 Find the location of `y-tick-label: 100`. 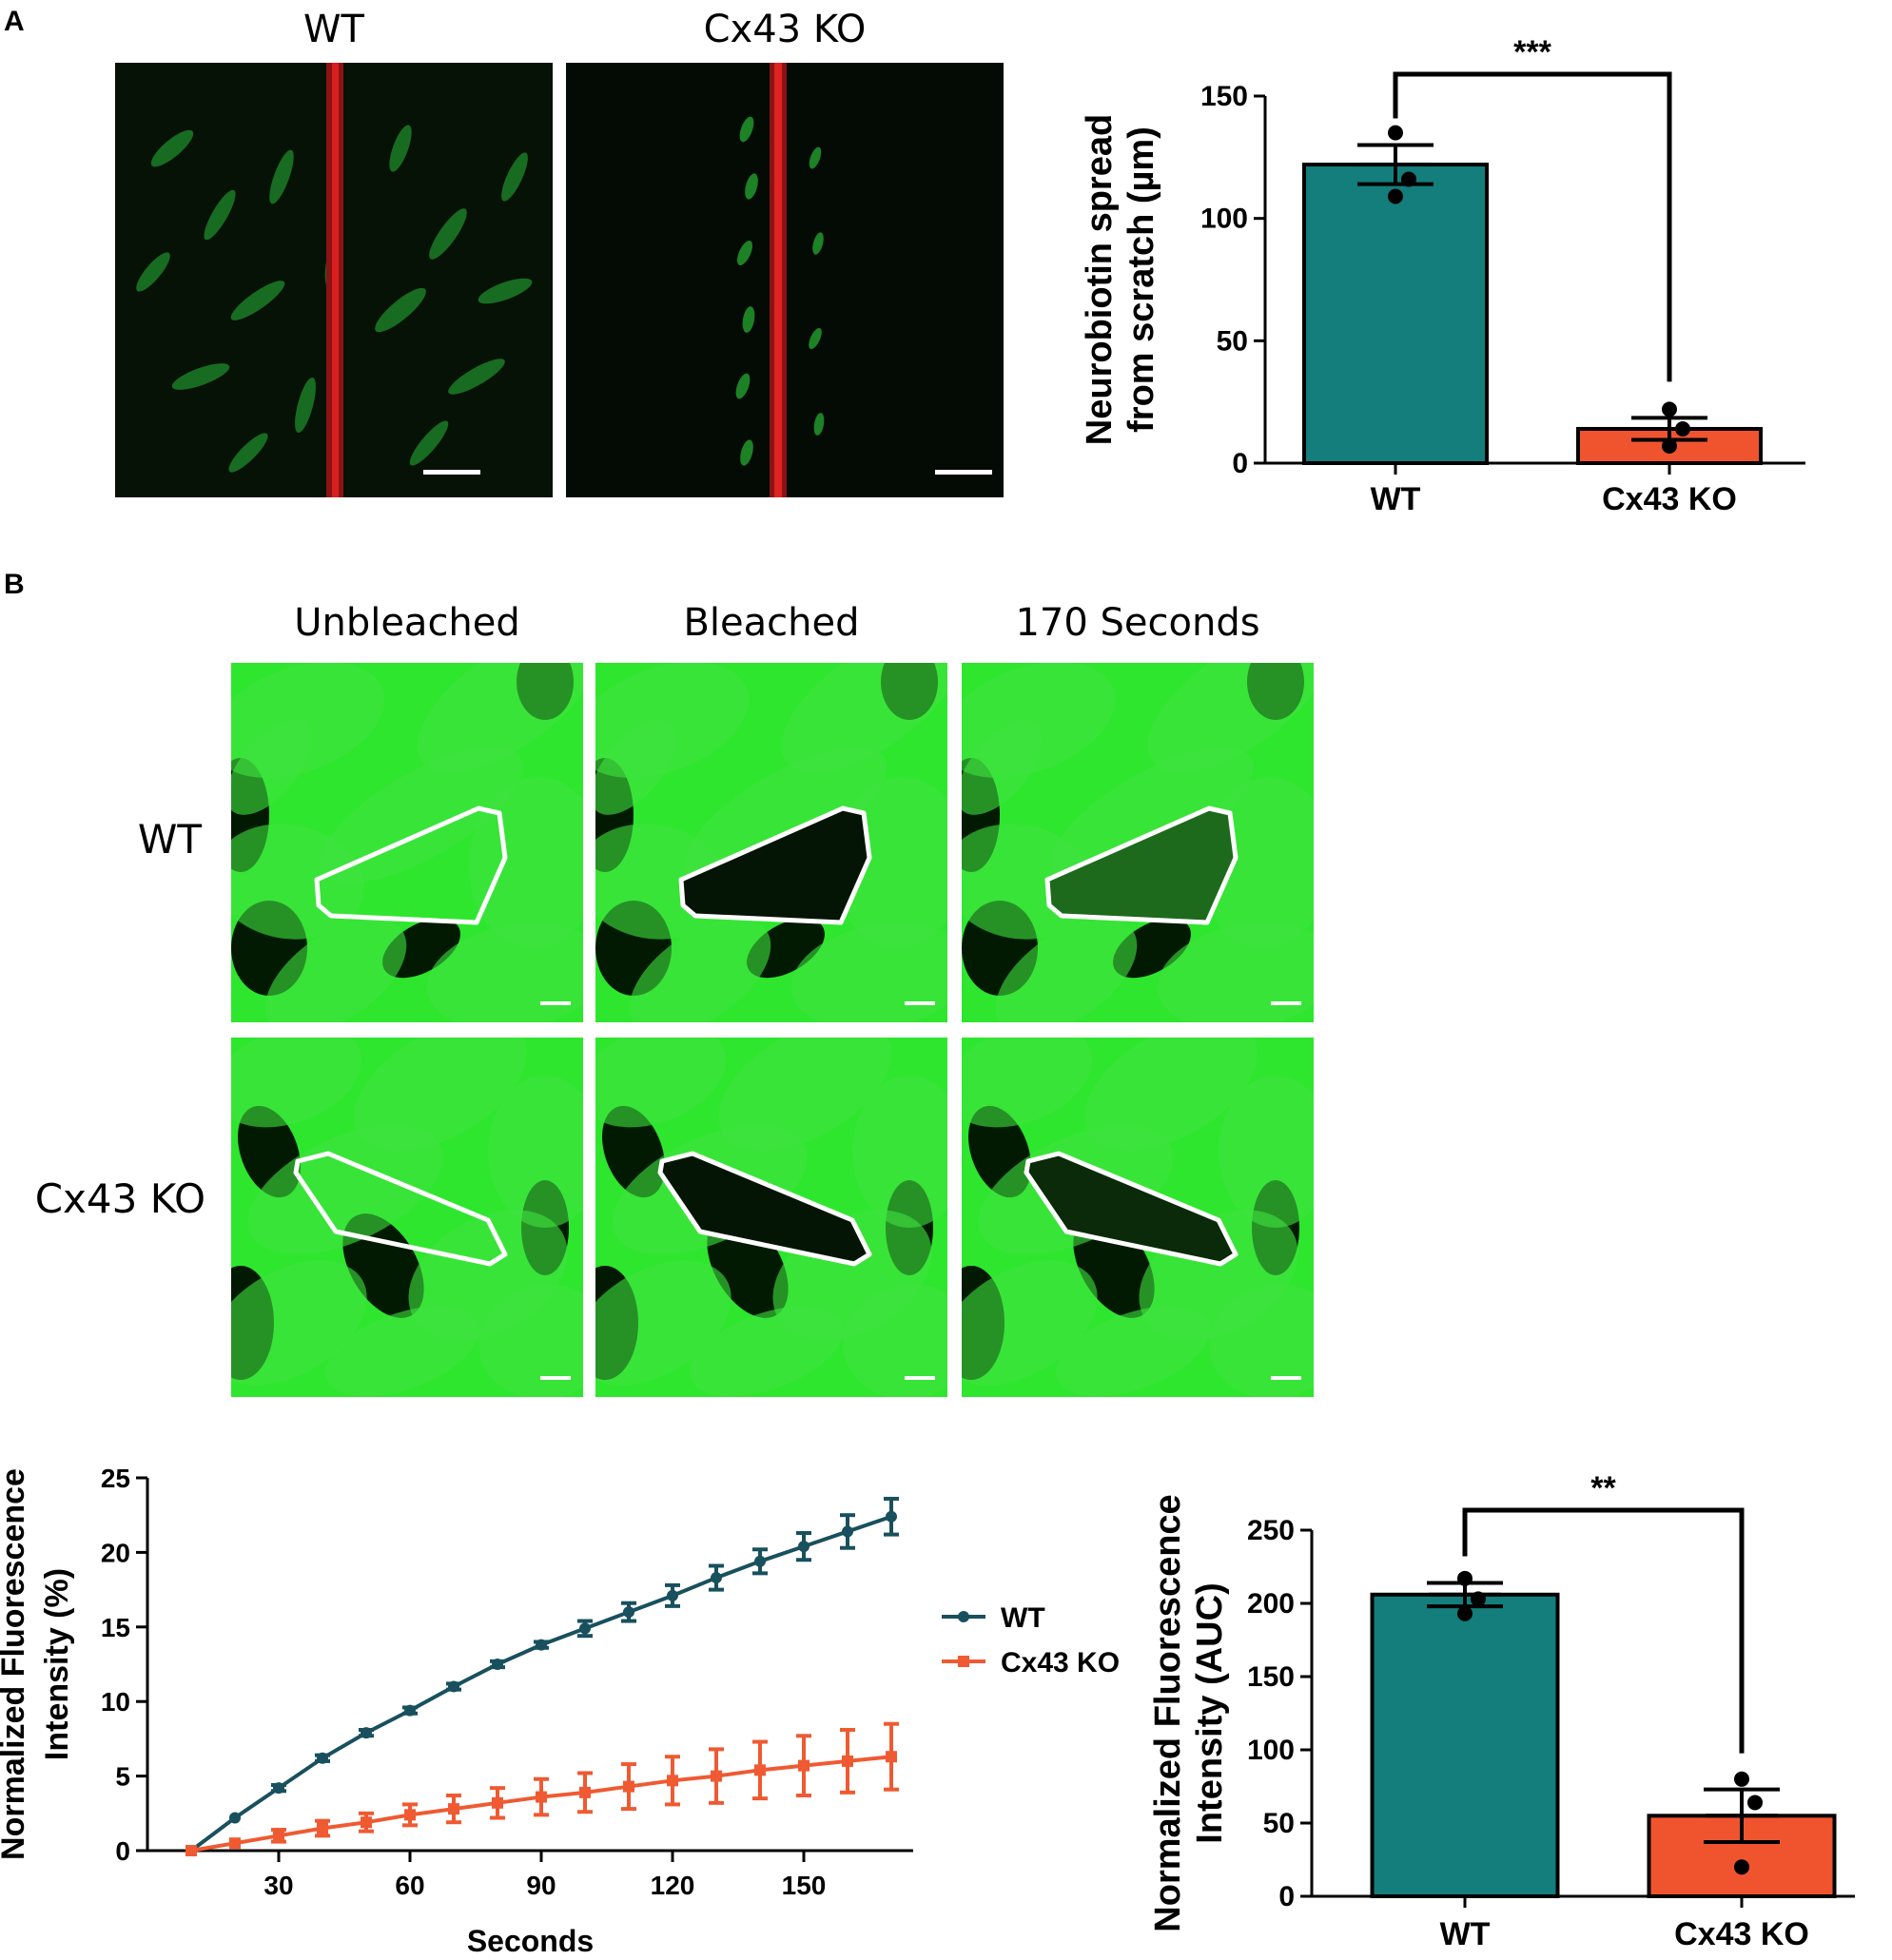

y-tick-label: 100 is located at coordinates (1271, 1751).